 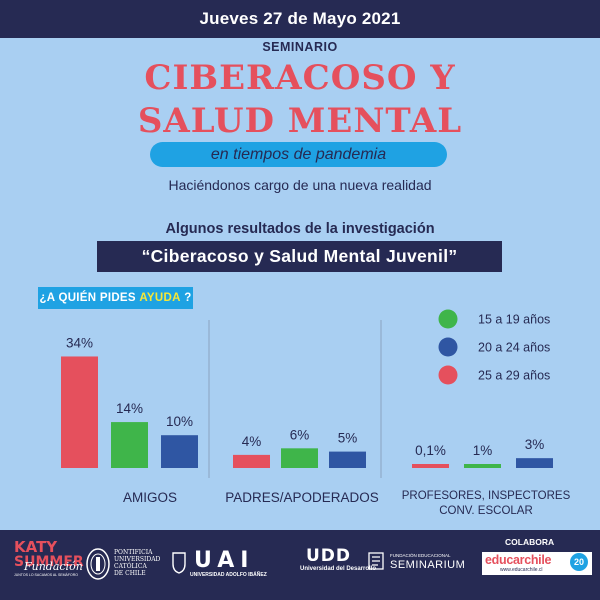 I want to click on title-line-2: SALUD MENTAL, so click(x=300, y=121).